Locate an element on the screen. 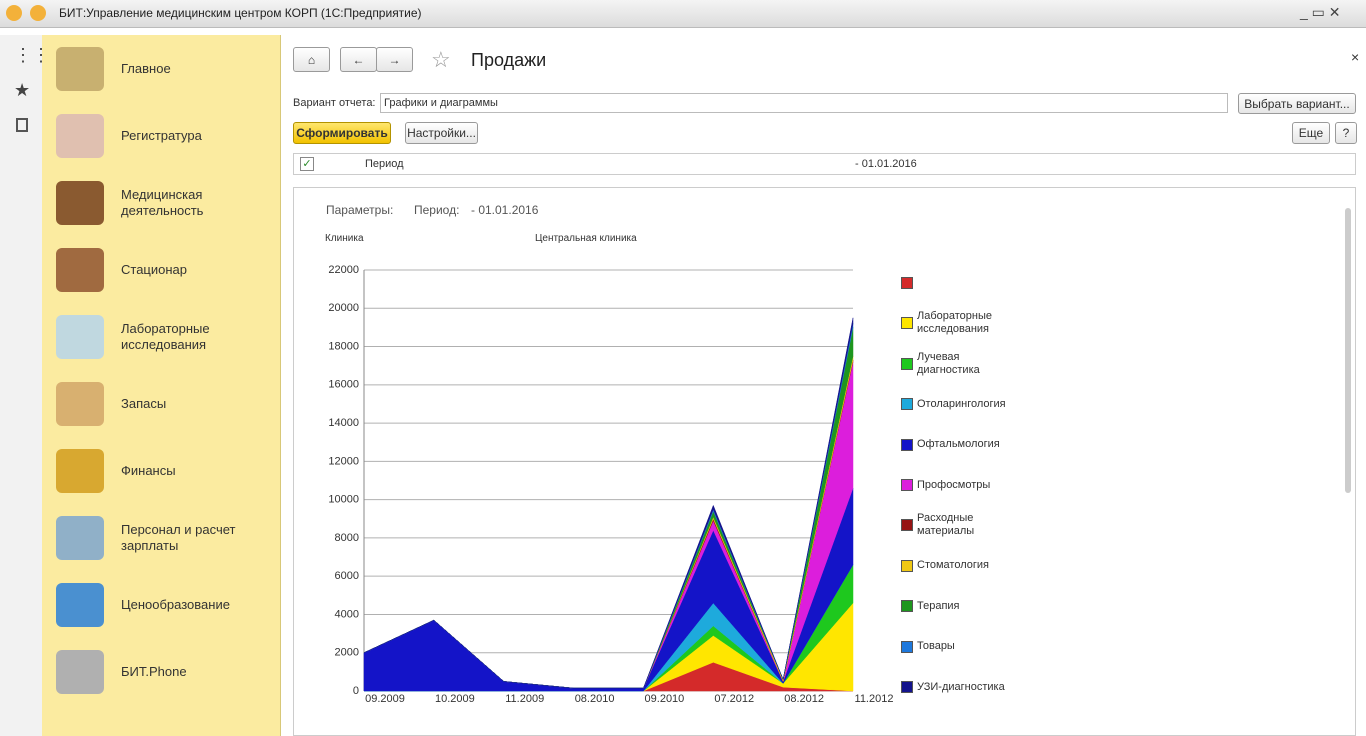  variant-field: Графики и диаграммы is located at coordinates (804, 103).